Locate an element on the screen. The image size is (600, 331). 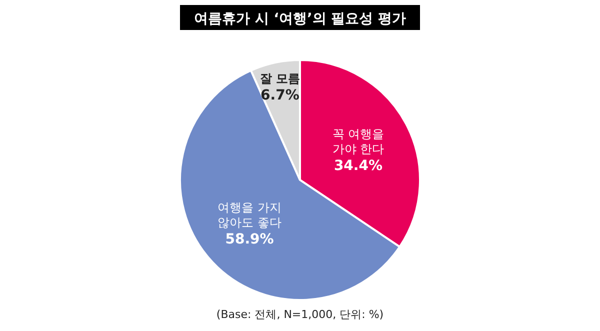
chart-title: 여름휴가 시 ‘여행’의 필요성 평가 is located at coordinates (300, 19).